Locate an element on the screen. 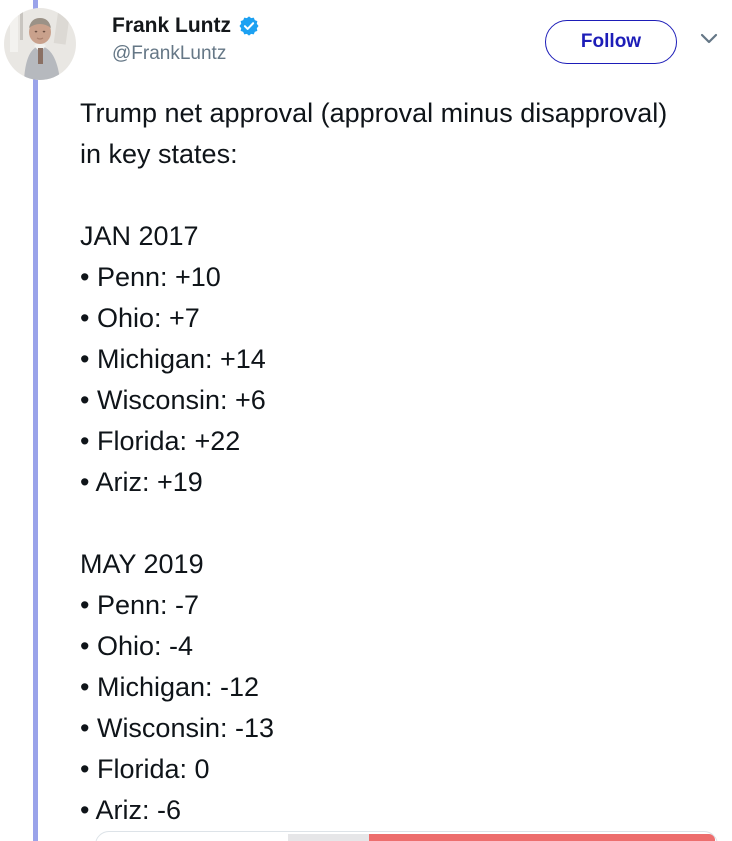  tweet-bullet-line: • Ohio: -4 is located at coordinates (136, 646).